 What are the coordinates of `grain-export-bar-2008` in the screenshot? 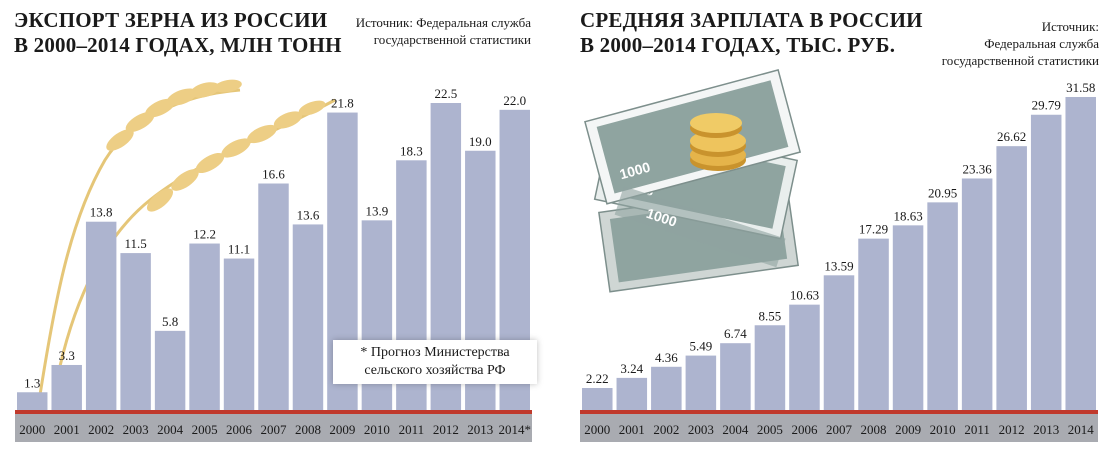 It's located at (308, 317).